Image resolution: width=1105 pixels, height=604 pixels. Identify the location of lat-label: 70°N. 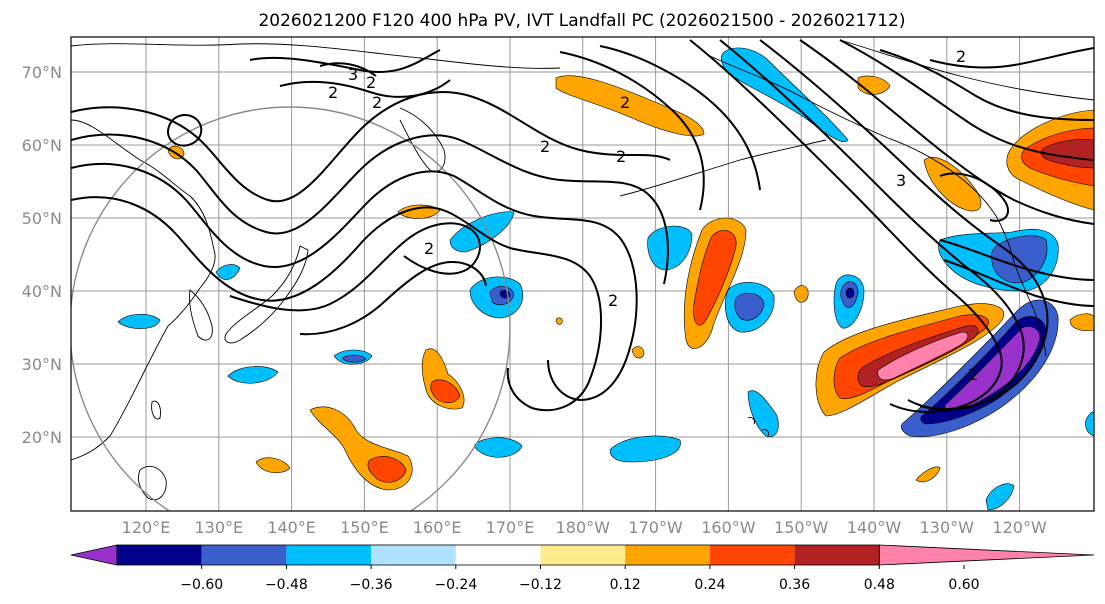
(42, 72).